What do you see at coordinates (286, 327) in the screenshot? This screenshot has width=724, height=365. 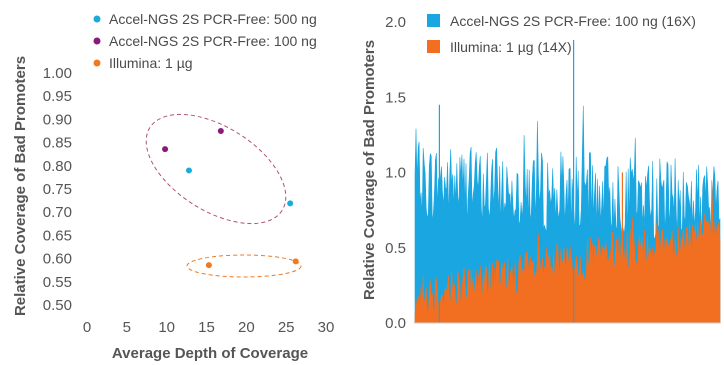 I see `scatter-x-tick-label: 25` at bounding box center [286, 327].